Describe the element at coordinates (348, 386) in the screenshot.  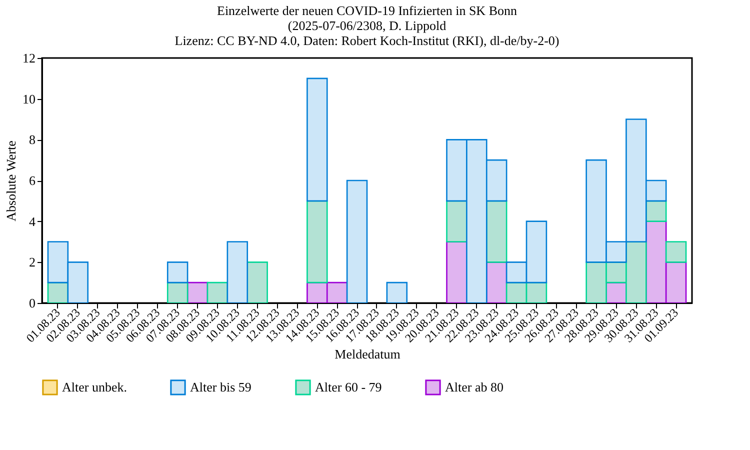
I see `legend-label: Alter 60 - 79` at that location.